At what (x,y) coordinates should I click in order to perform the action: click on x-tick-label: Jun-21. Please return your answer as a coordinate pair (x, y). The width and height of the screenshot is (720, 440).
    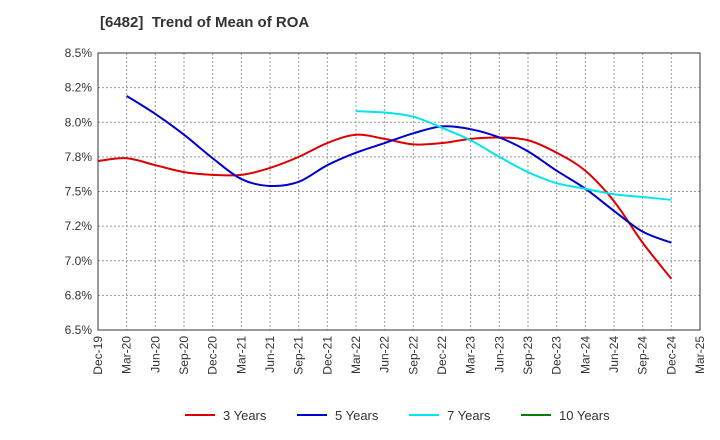
    Looking at the image, I should click on (270, 354).